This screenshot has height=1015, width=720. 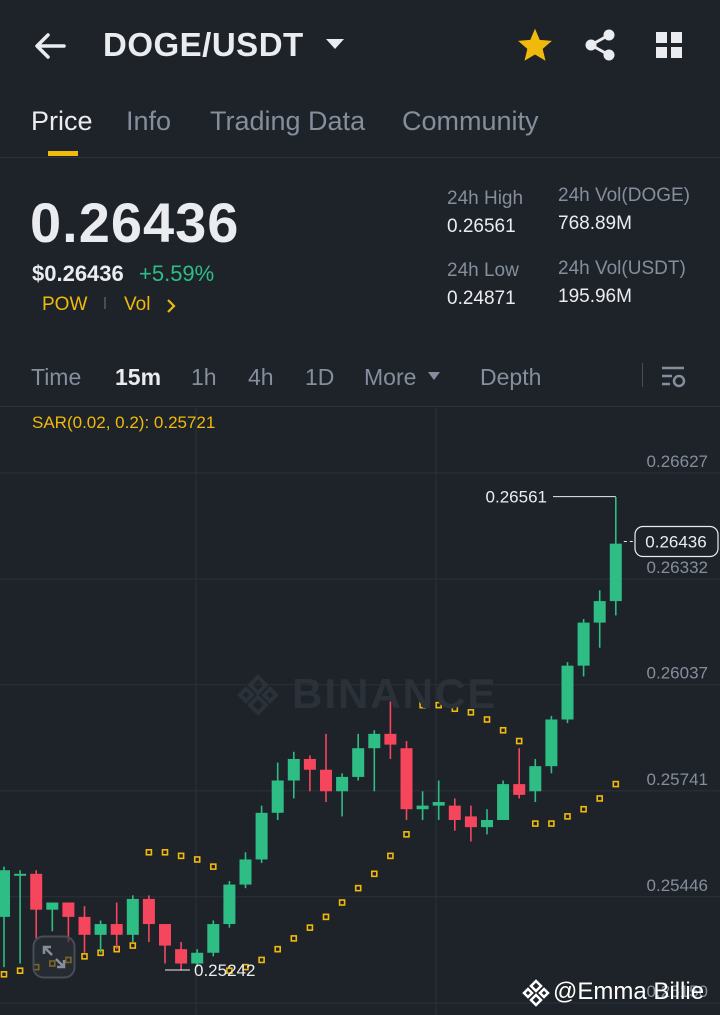 What do you see at coordinates (65, 304) in the screenshot?
I see `tag-pow: POW` at bounding box center [65, 304].